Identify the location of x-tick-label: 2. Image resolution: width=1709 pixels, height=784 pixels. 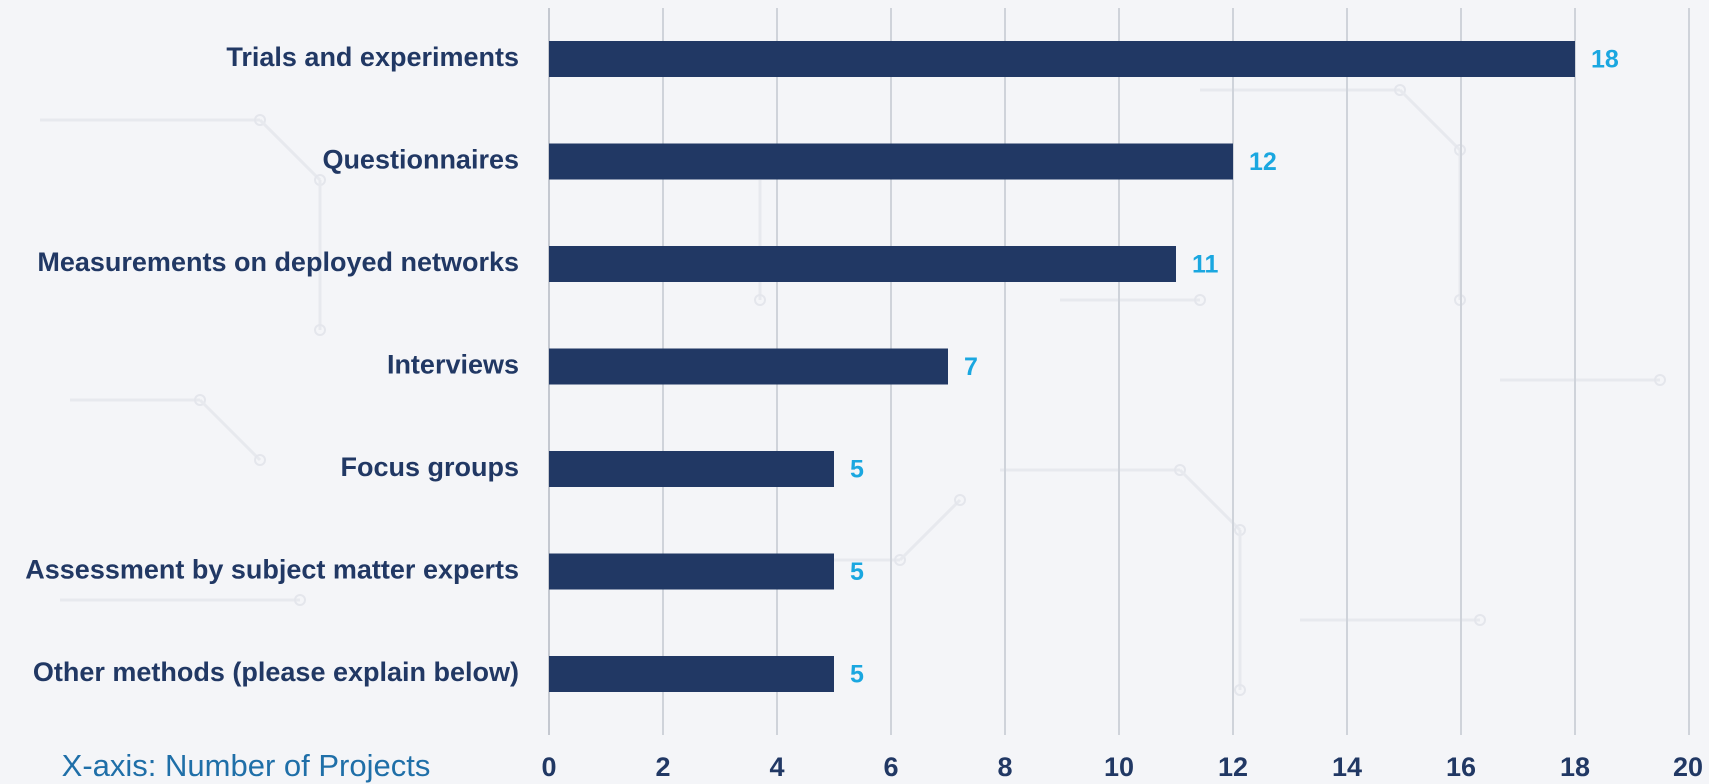
(662, 767).